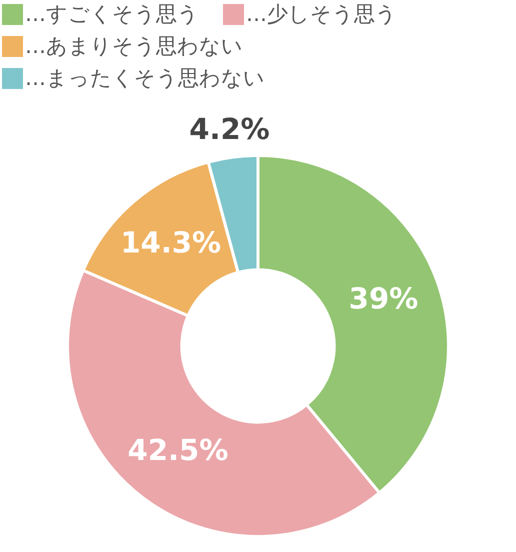  Describe the element at coordinates (229, 129) in the screenshot. I see `data-label: 4.2%` at that location.